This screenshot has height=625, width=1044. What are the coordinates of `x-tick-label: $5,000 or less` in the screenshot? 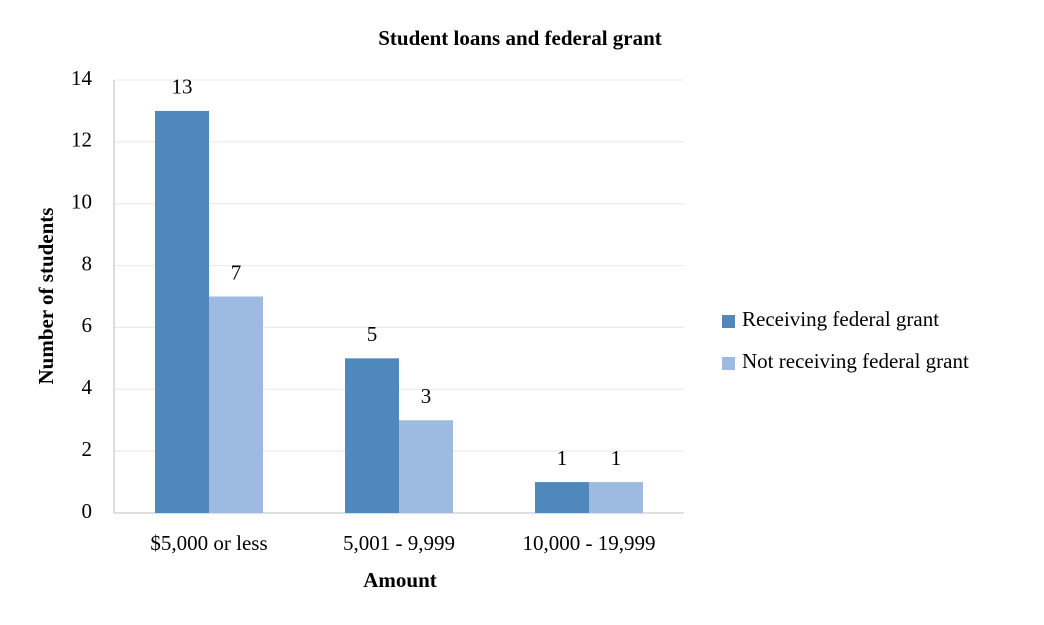 It's located at (208, 543).